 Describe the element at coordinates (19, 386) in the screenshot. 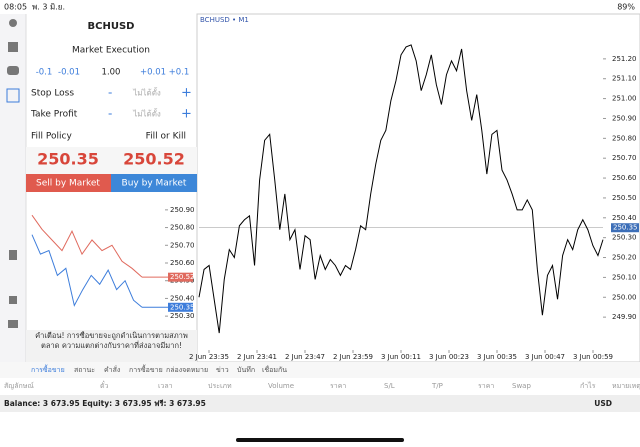

I see `table-header: สัญลักษณ์` at that location.